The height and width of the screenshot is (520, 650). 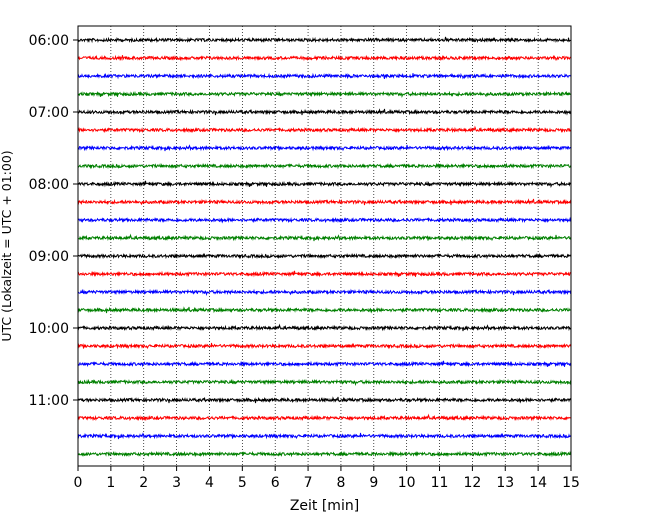 I want to click on x-tick-label: 11, so click(x=440, y=483).